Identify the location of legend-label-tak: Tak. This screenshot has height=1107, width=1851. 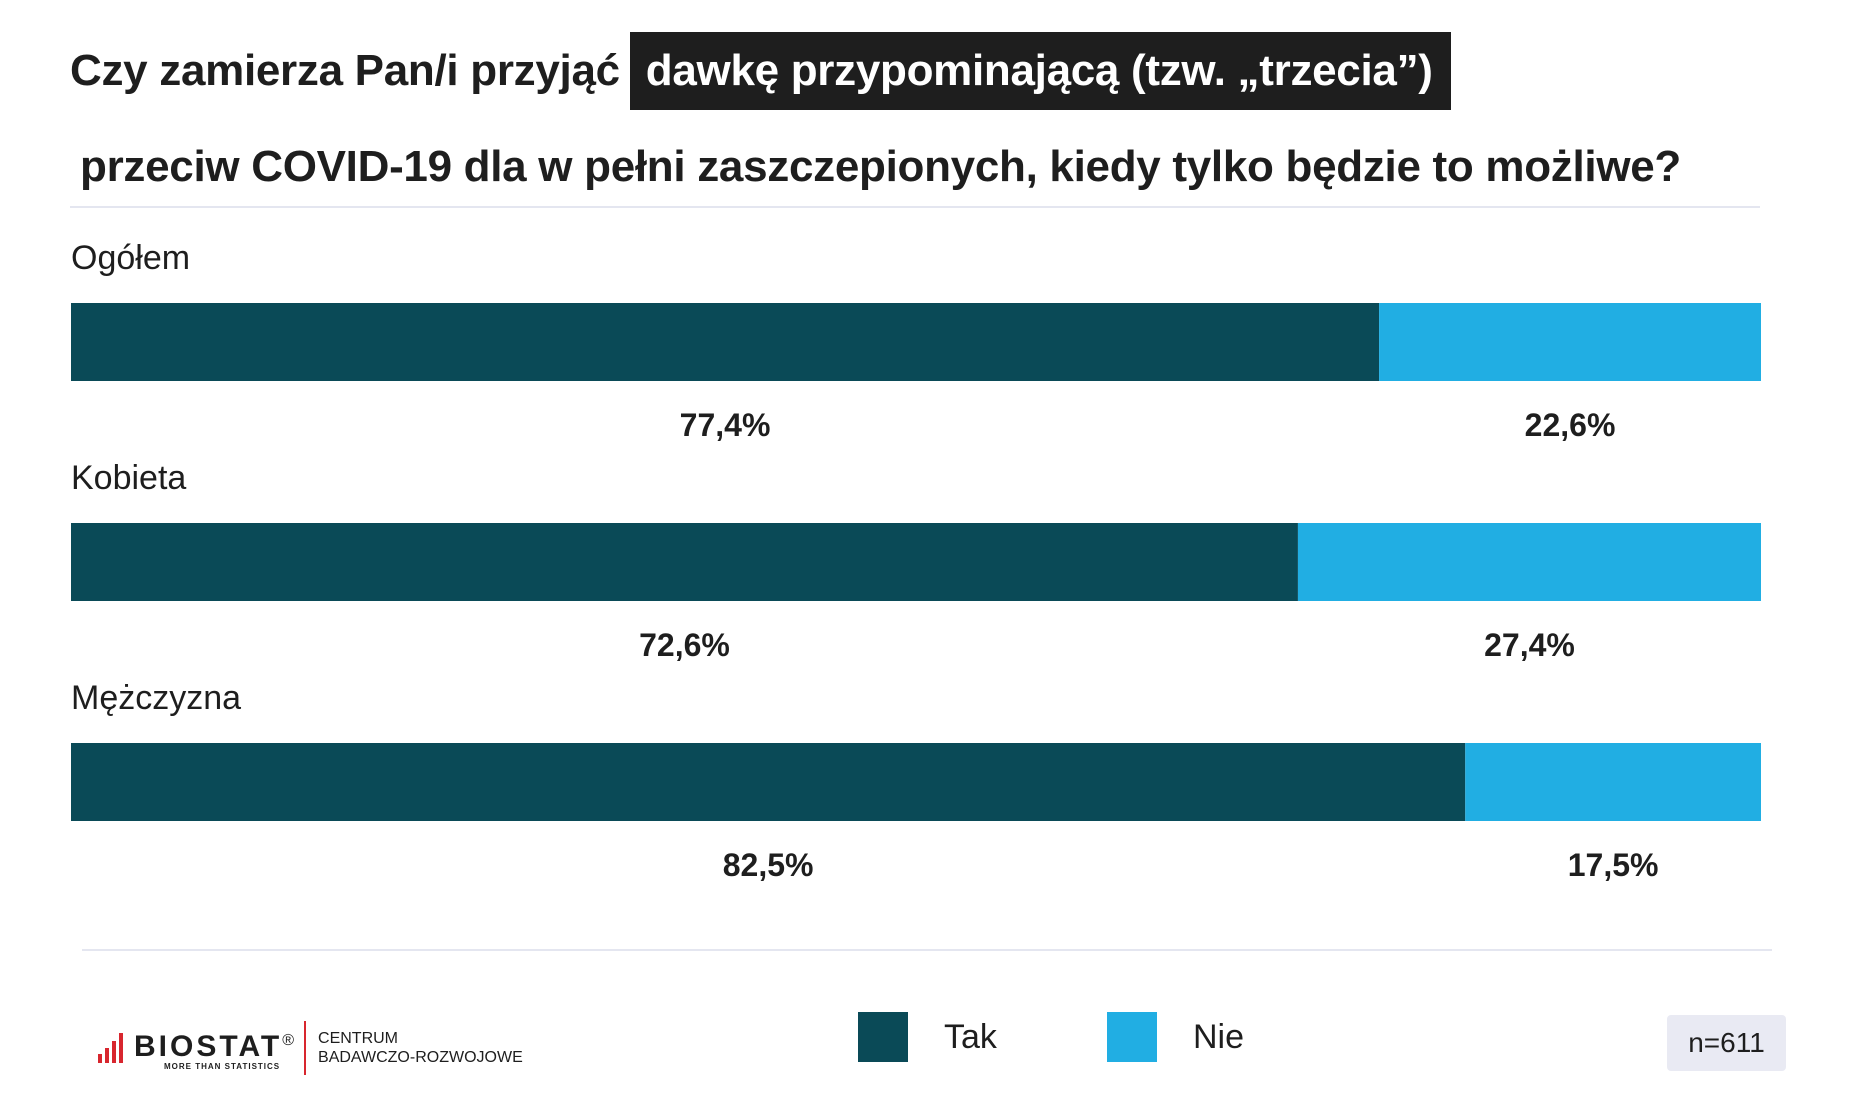
(970, 1036).